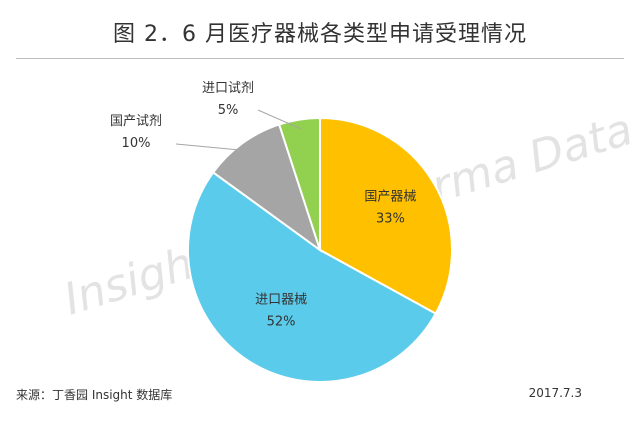 Image resolution: width=640 pixels, height=424 pixels. Describe the element at coordinates (320, 58) in the screenshot. I see `title-divider` at that location.